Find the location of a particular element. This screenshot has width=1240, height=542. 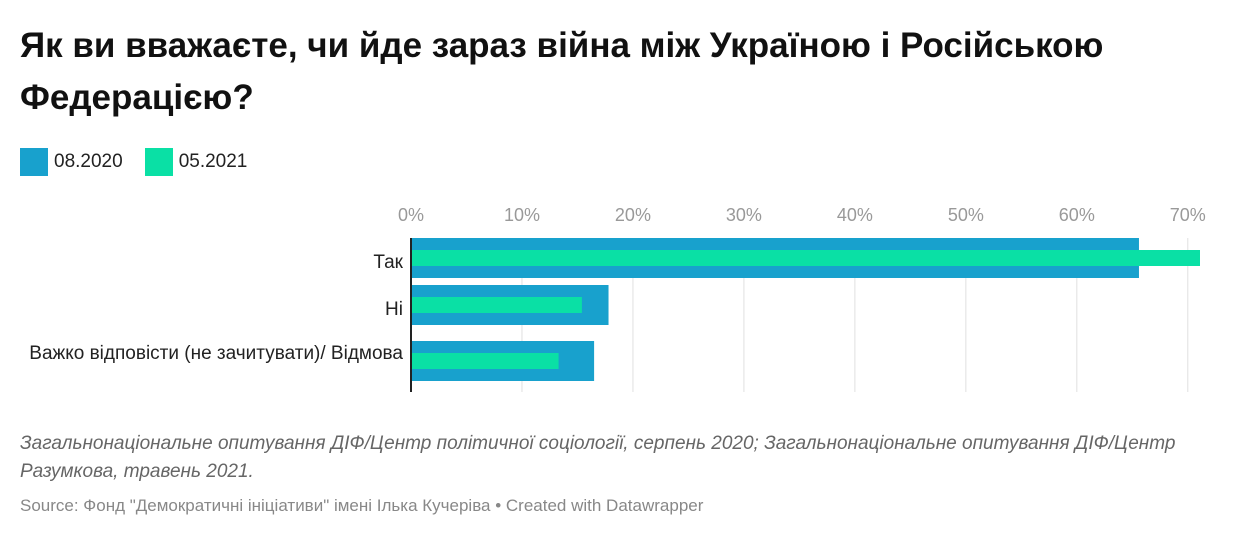

x-tick-label: 20% is located at coordinates (633, 215).